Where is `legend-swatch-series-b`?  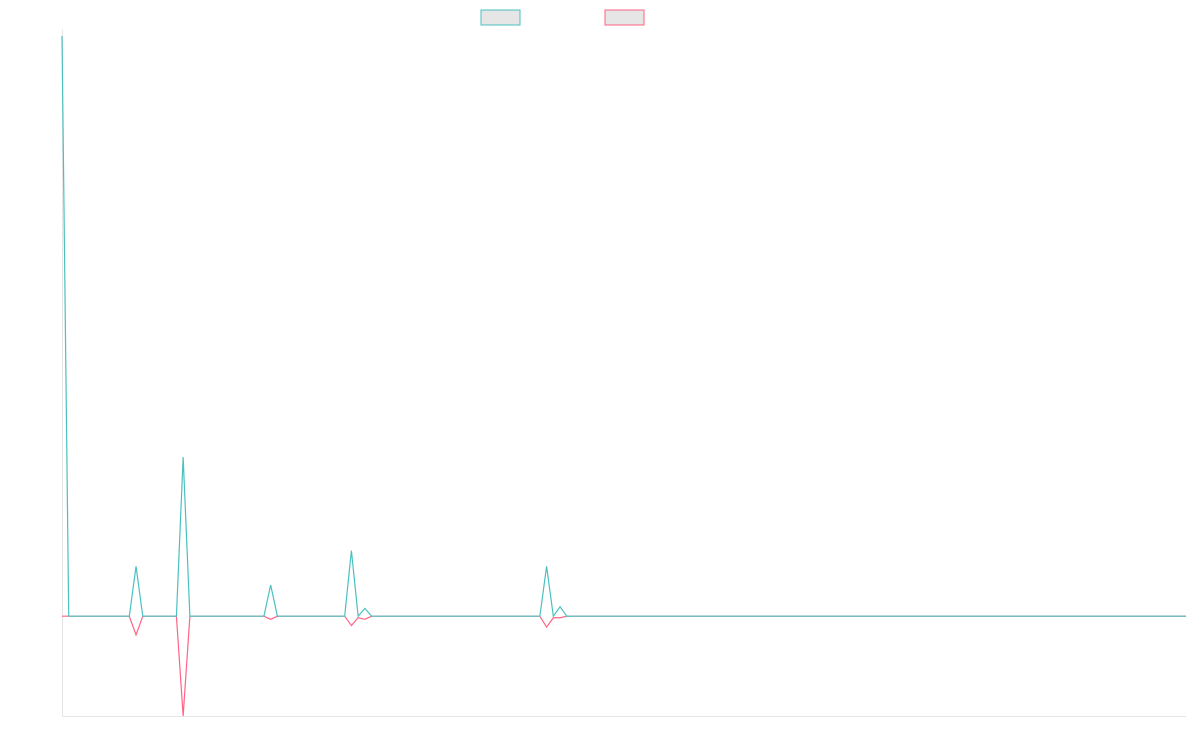
legend-swatch-series-b is located at coordinates (624, 17).